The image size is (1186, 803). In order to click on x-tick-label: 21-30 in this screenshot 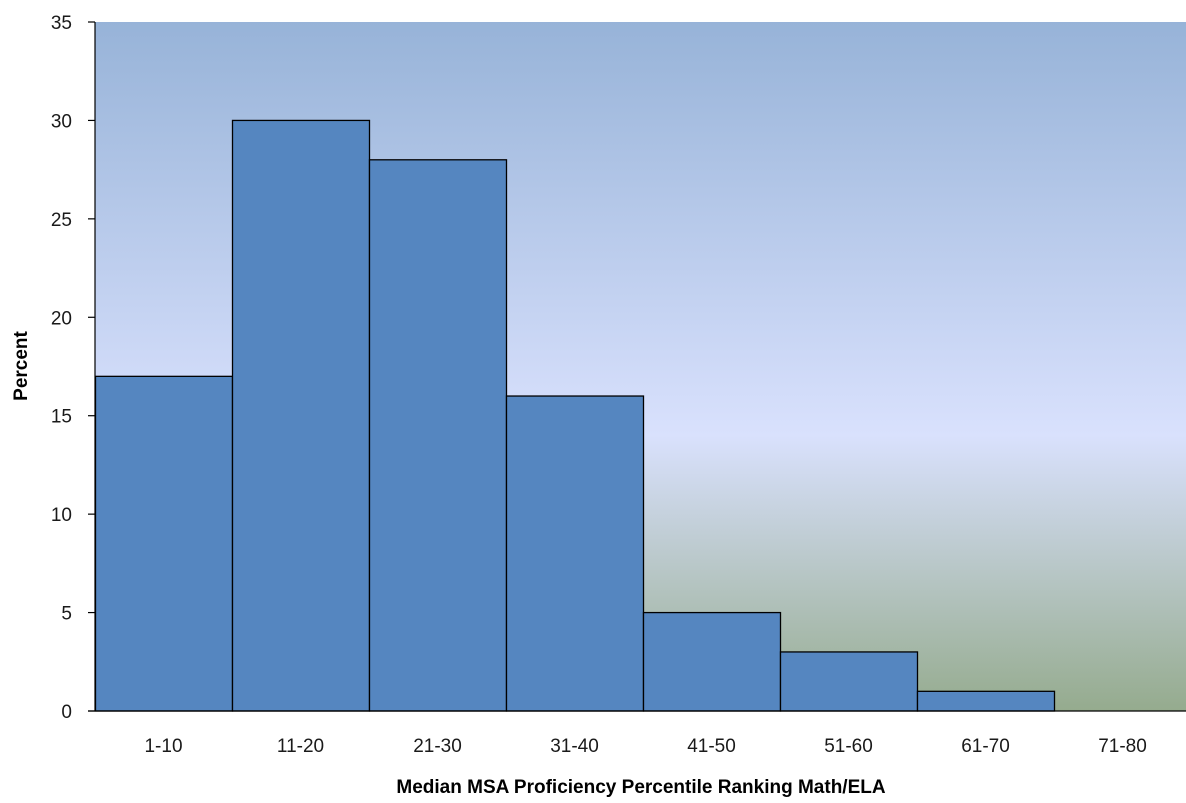, I will do `click(437, 746)`.